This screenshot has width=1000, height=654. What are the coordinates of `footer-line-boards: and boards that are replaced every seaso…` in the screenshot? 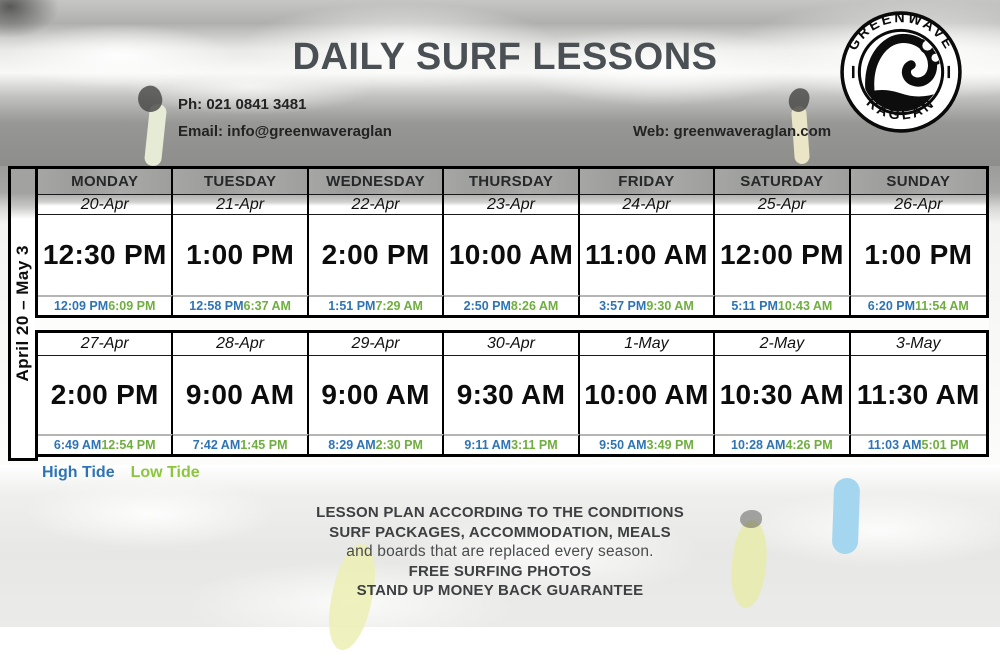 It's located at (500, 551).